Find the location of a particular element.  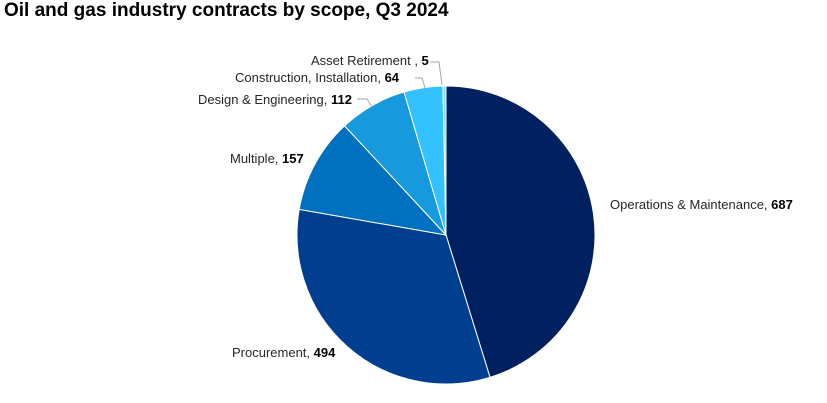

leader-lines is located at coordinates (400, 84).